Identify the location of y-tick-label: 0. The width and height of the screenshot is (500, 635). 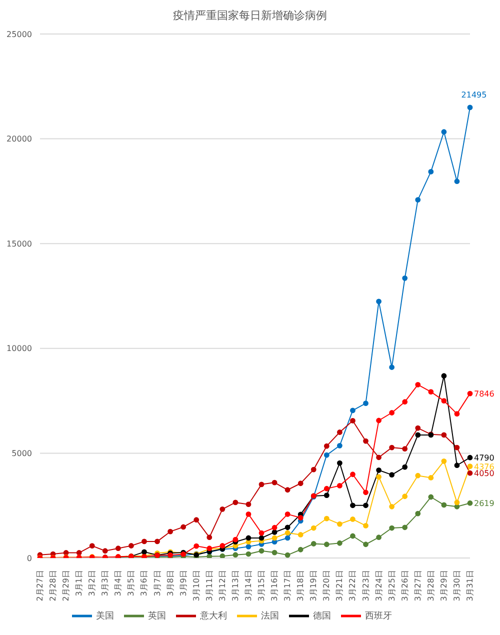
(29, 558).